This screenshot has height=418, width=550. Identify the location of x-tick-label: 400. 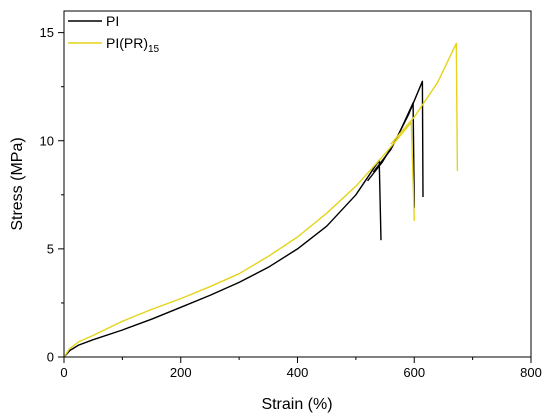
(298, 372).